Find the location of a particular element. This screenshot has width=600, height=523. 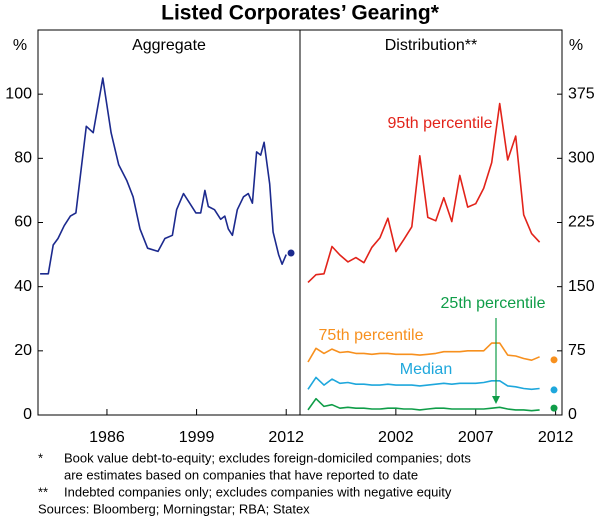

series-label: 95th percentile is located at coordinates (440, 123).